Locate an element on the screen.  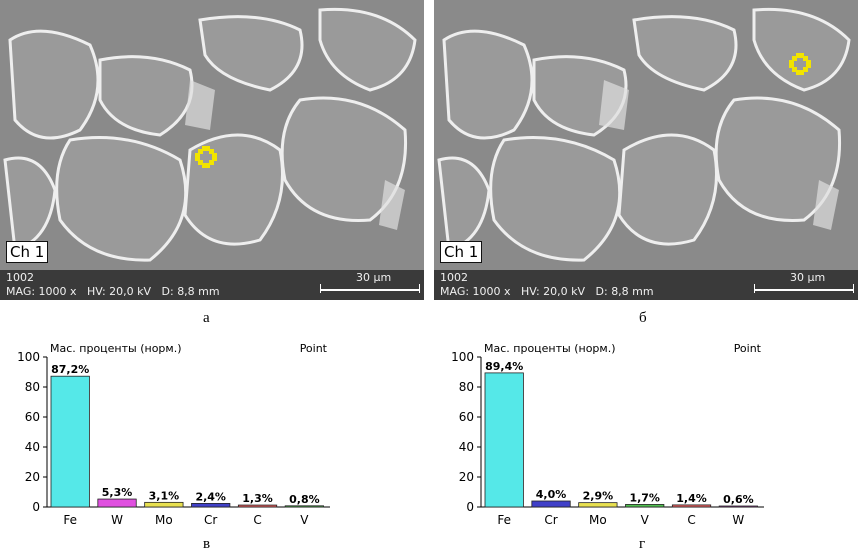
caption-v: в is located at coordinates (207, 544).